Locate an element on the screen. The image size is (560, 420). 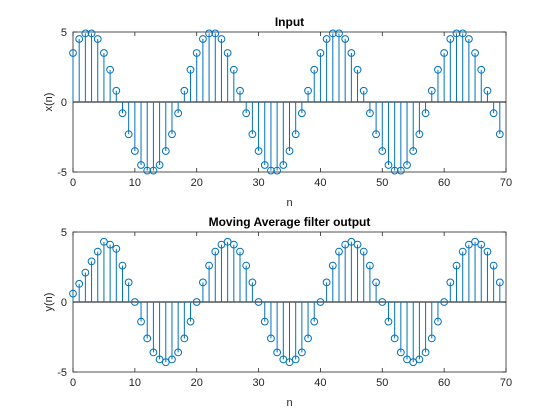
output-x-tick-label: 20 is located at coordinates (197, 383).